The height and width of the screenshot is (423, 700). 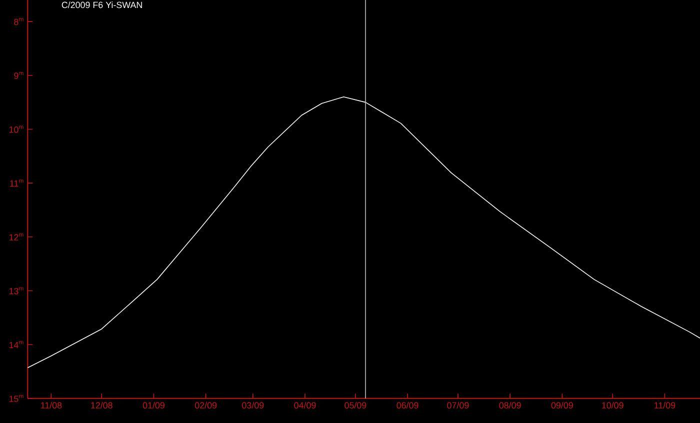 I want to click on y-tick-label: 14$^{m}$, so click(x=16, y=344).